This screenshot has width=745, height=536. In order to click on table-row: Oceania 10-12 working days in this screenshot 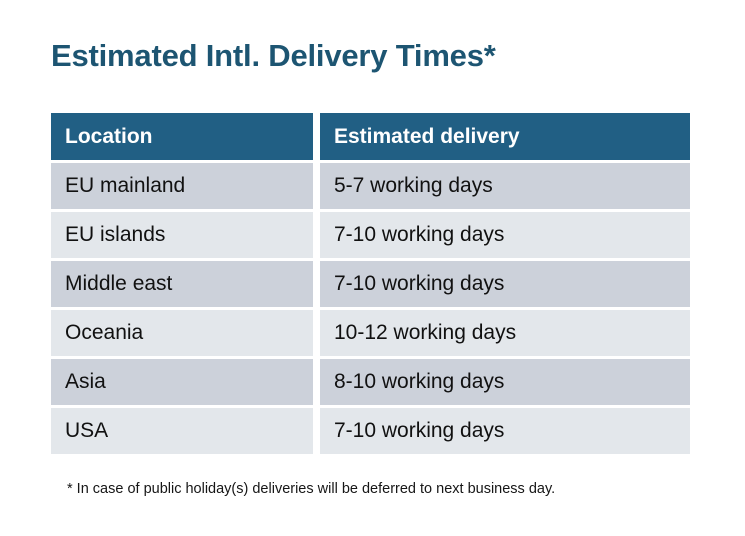, I will do `click(370, 333)`.